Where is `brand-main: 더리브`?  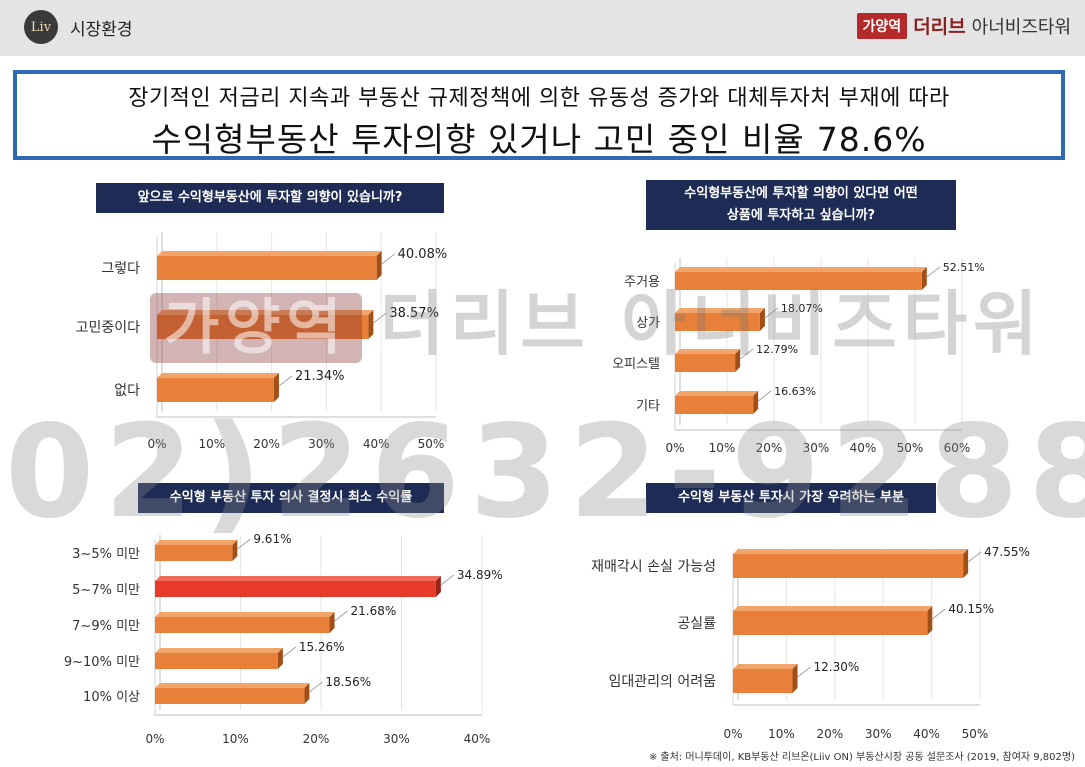 brand-main: 더리브 is located at coordinates (939, 27).